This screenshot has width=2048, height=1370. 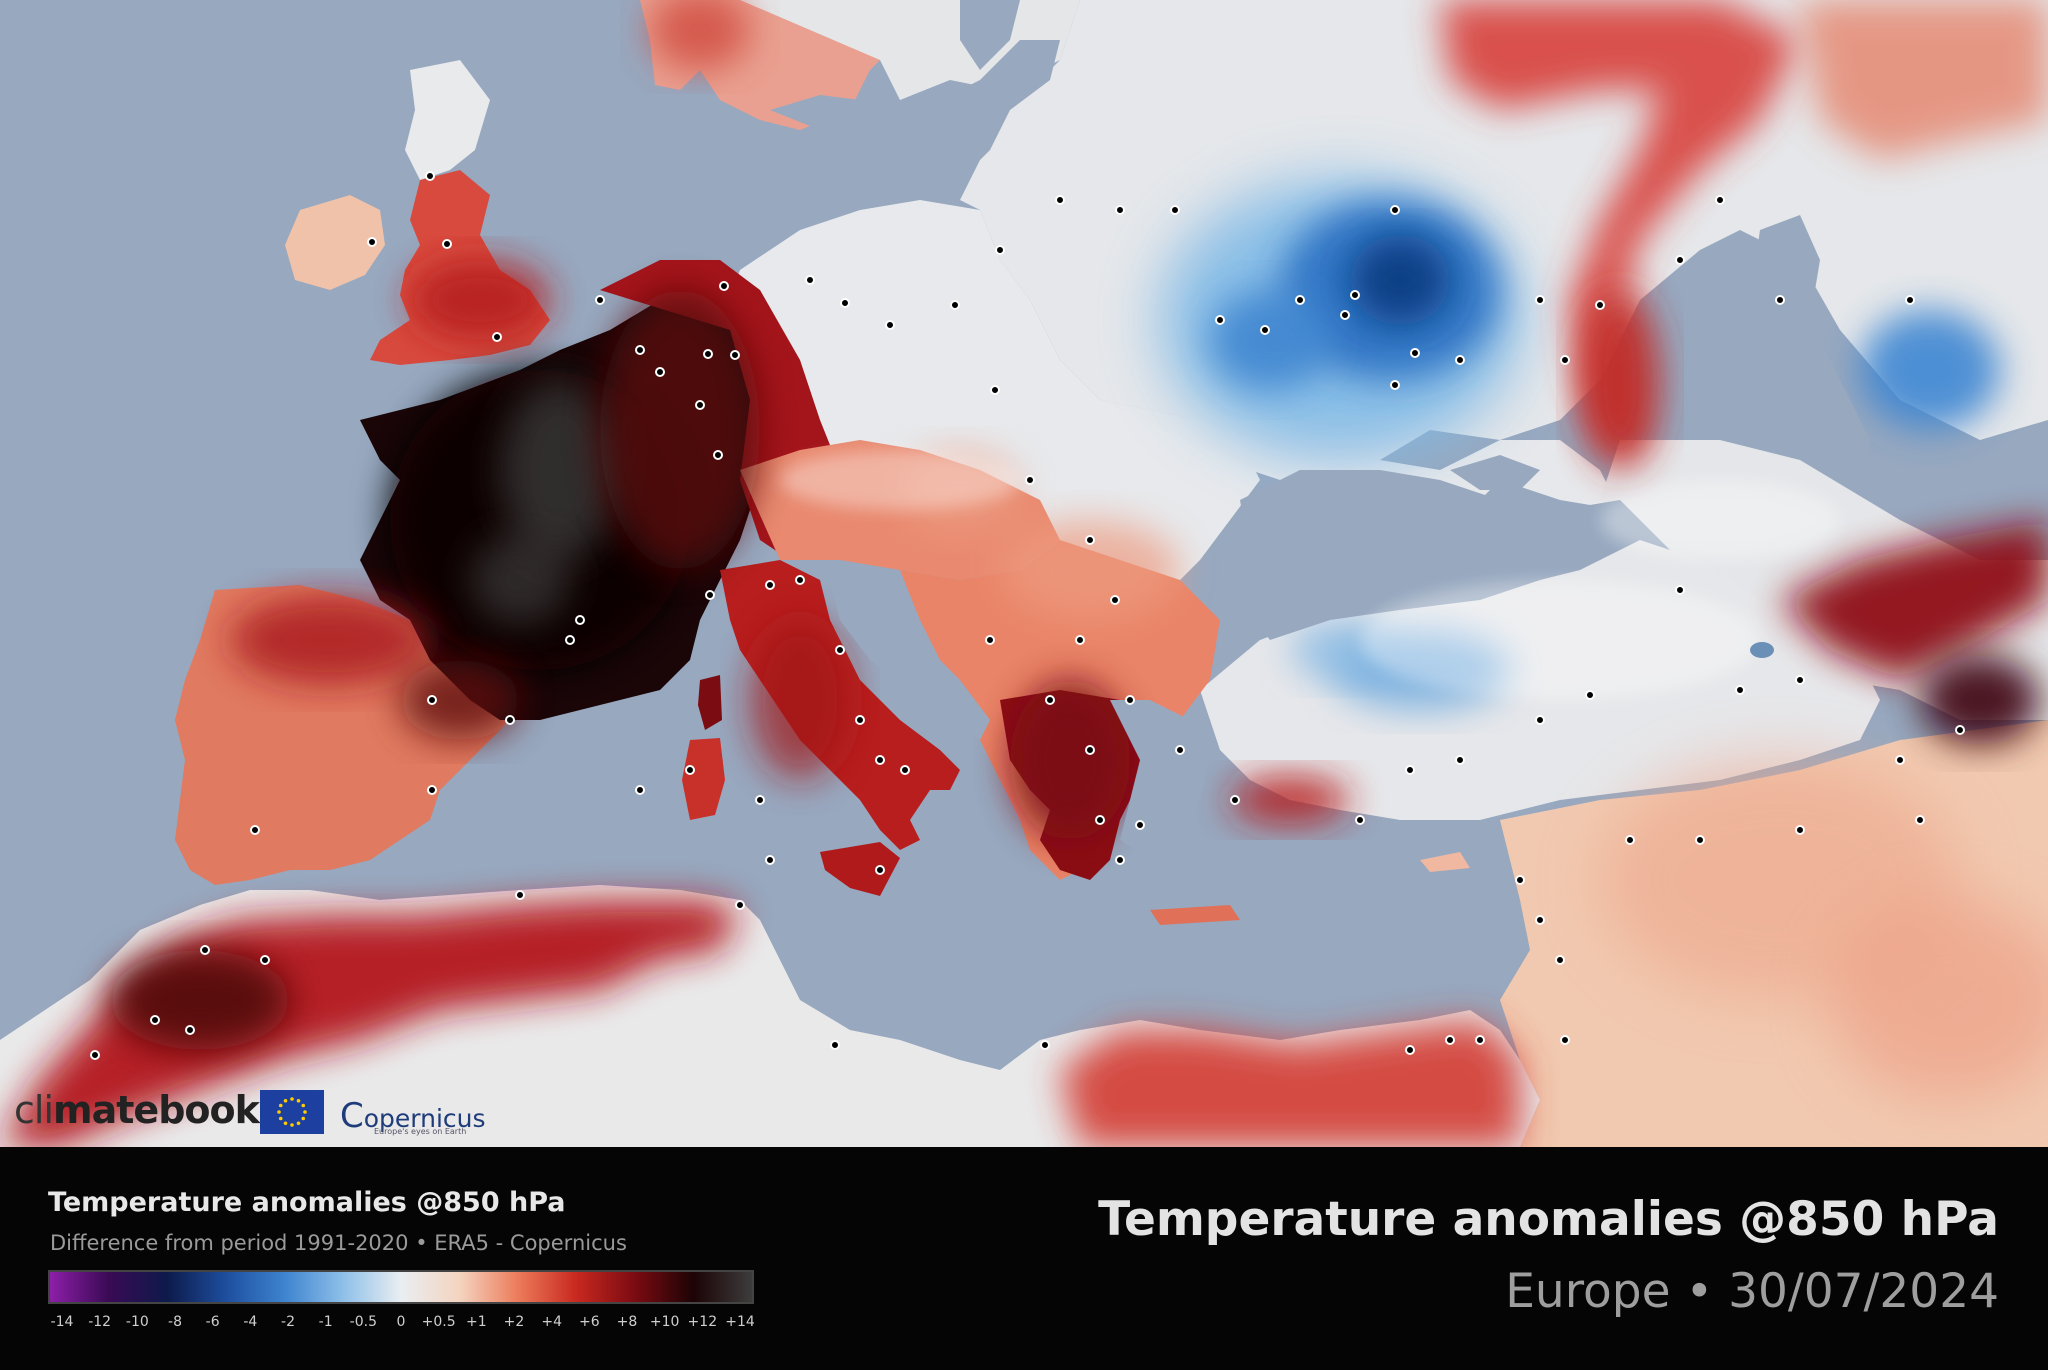 I want to click on main-subtitle: Europe • 30/07/2024, so click(x=1752, y=1291).